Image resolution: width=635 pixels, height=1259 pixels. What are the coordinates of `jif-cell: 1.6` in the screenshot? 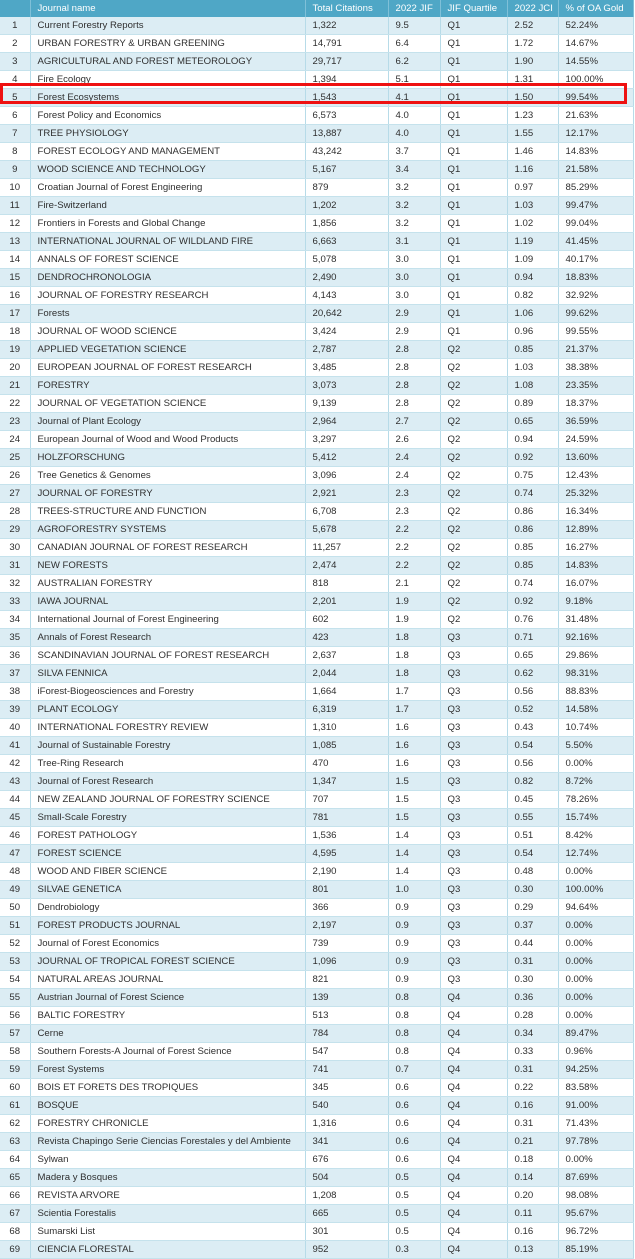 It's located at (414, 745).